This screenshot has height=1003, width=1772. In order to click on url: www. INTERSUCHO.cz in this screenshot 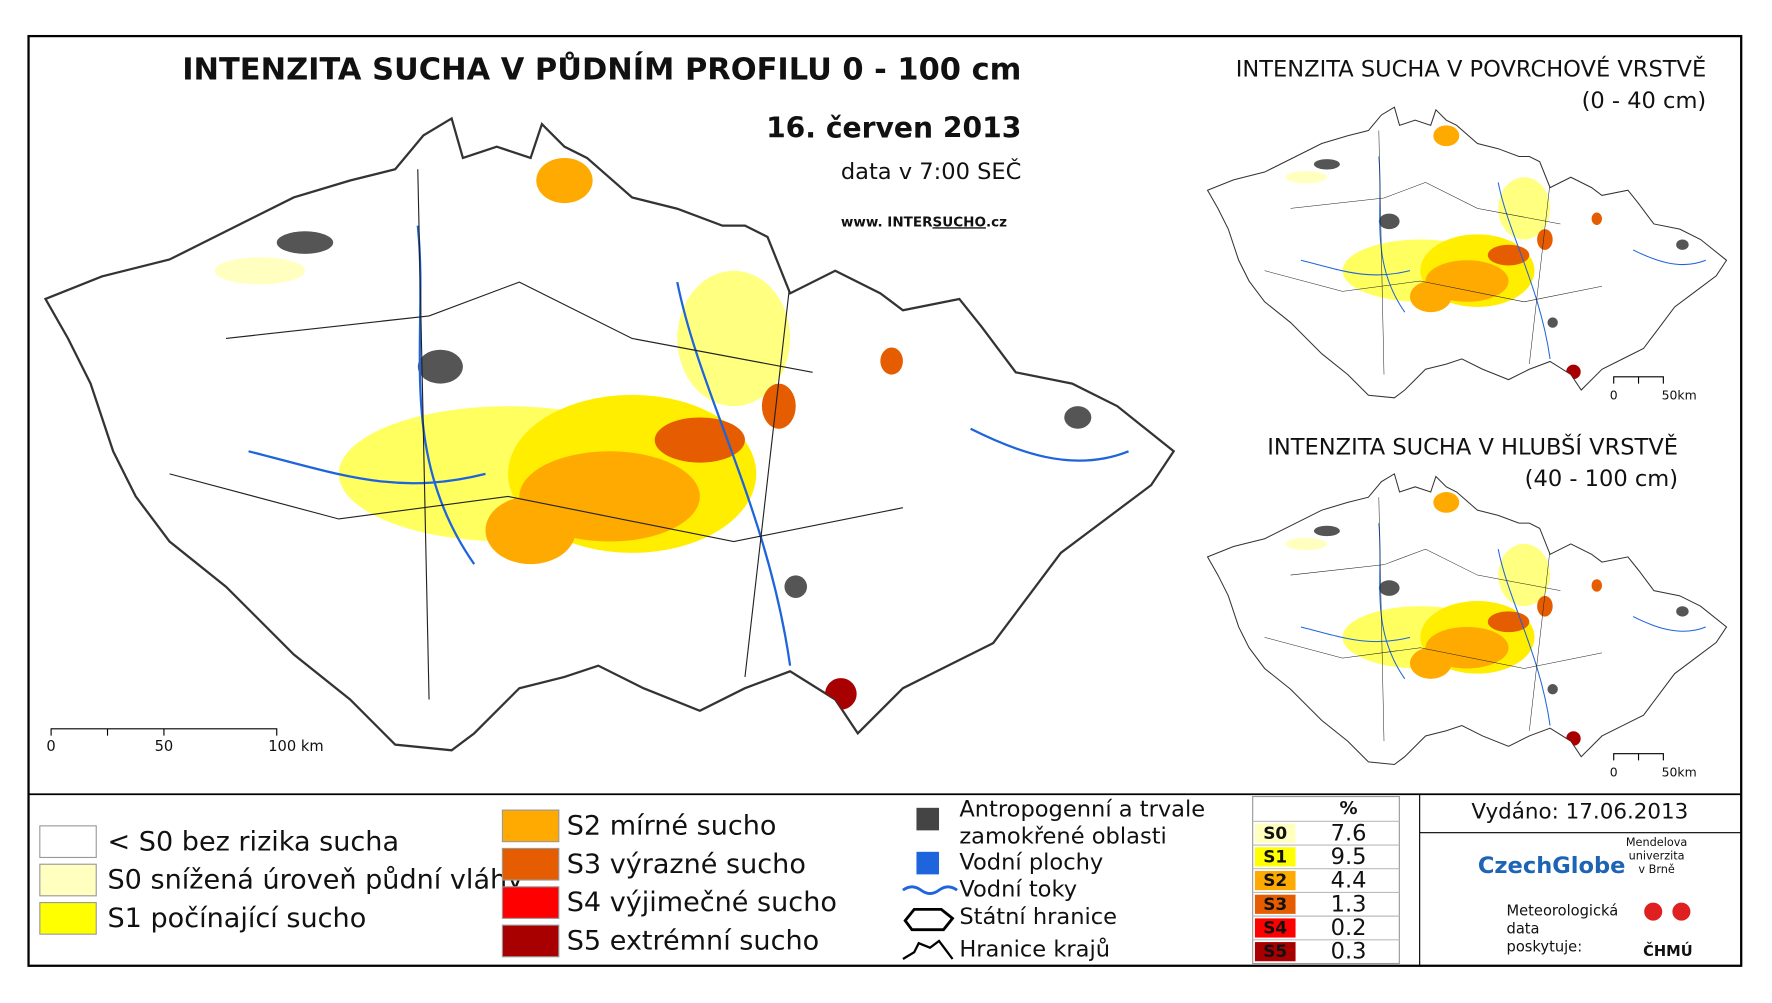, I will do `click(924, 222)`.